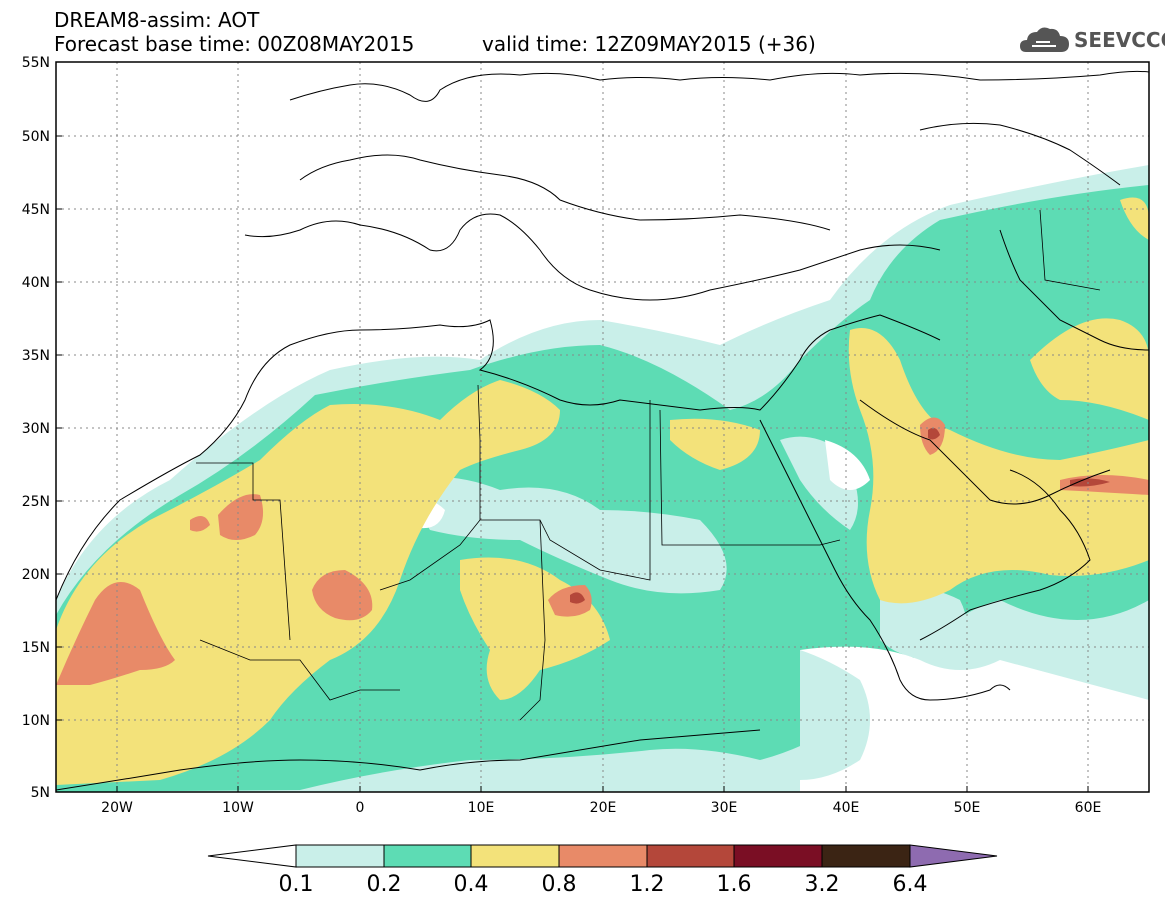 This screenshot has height=905, width=1165. Describe the element at coordinates (36, 210) in the screenshot. I see `lat-label: 45N` at that location.